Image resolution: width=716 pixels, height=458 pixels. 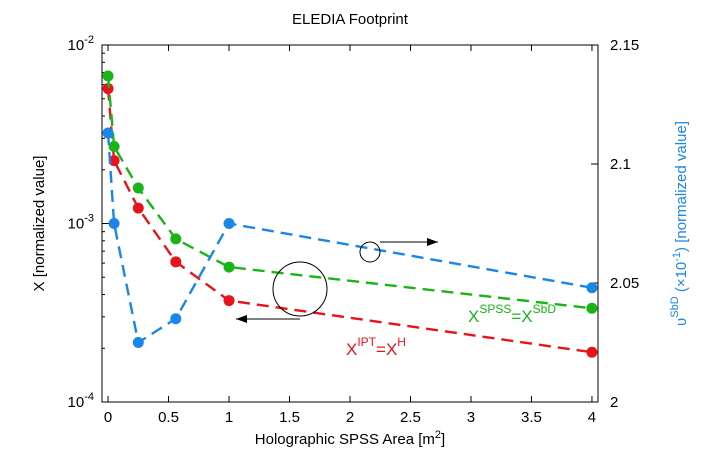 I want to click on y-tick-label: 10⁻², so click(x=81, y=44).